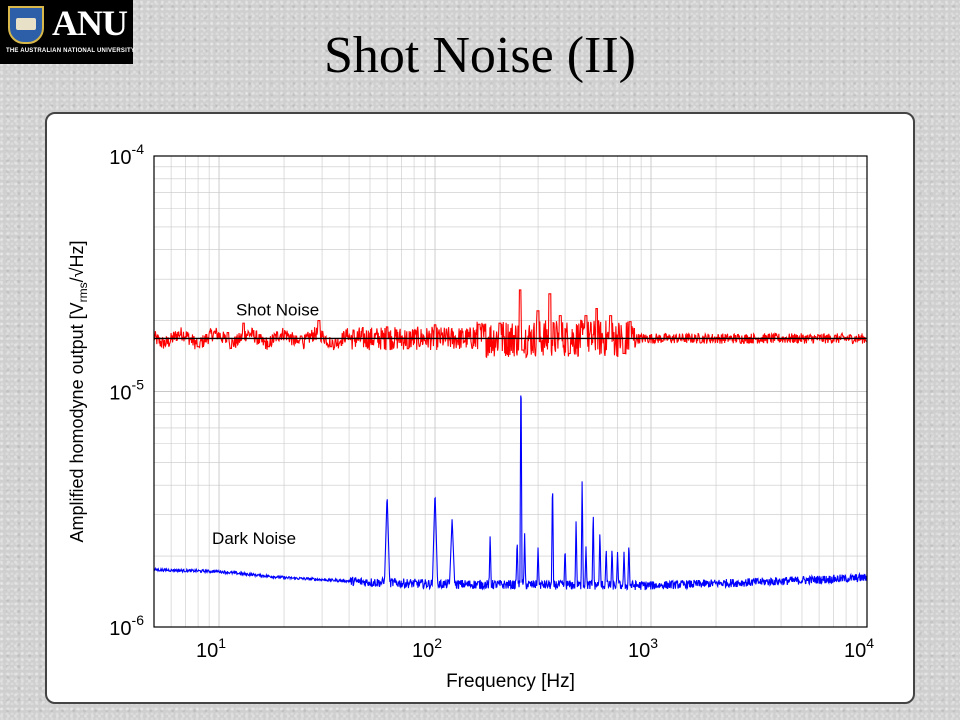 This screenshot has width=960, height=720. Describe the element at coordinates (510, 681) in the screenshot. I see `x-axis-label: Frequency [Hz]` at that location.